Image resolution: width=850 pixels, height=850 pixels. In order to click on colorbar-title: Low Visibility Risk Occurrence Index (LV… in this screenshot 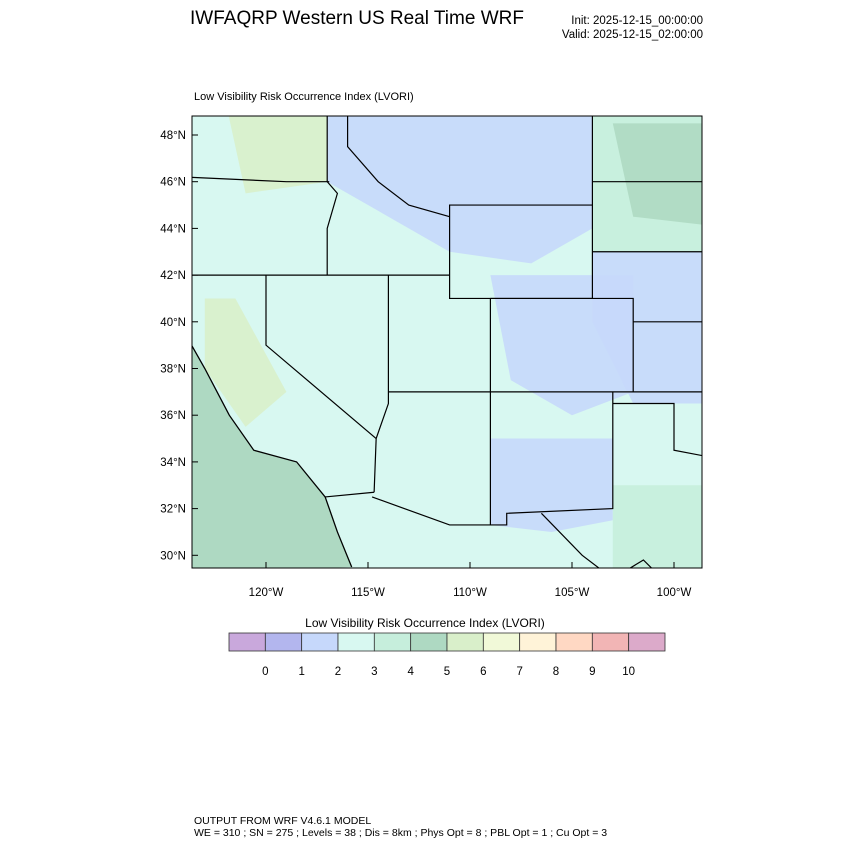, I will do `click(425, 623)`.